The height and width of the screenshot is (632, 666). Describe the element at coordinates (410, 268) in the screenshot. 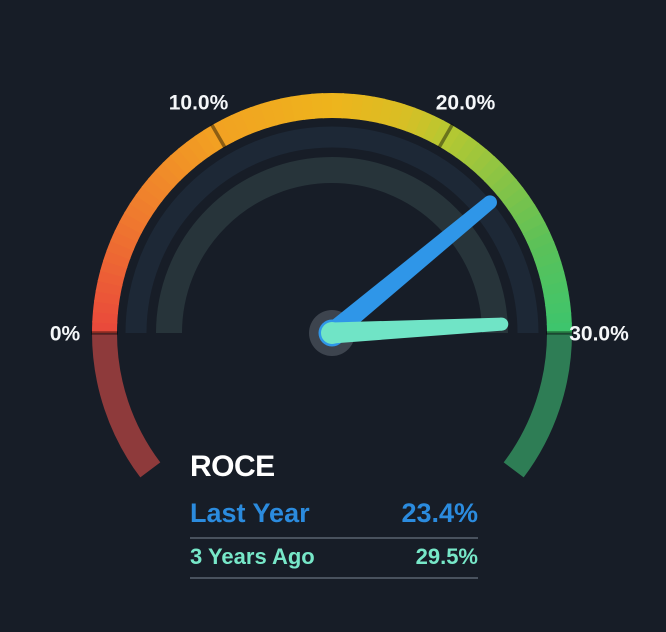

I see `needle-last-year` at that location.